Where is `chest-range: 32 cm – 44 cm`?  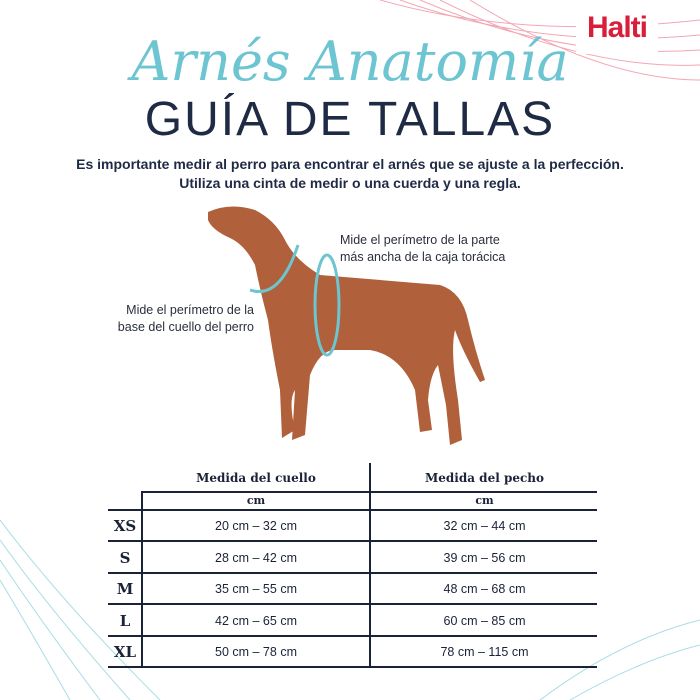 chest-range: 32 cm – 44 cm is located at coordinates (484, 526).